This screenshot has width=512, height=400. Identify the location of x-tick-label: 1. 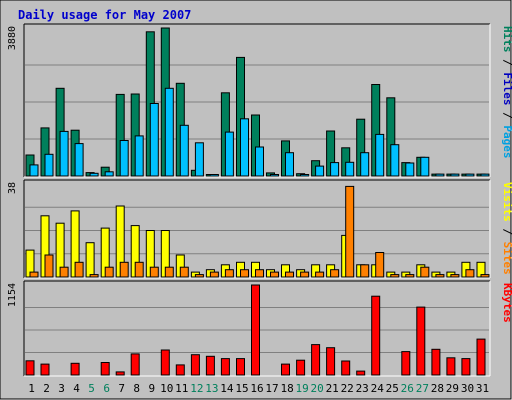
(31, 388).